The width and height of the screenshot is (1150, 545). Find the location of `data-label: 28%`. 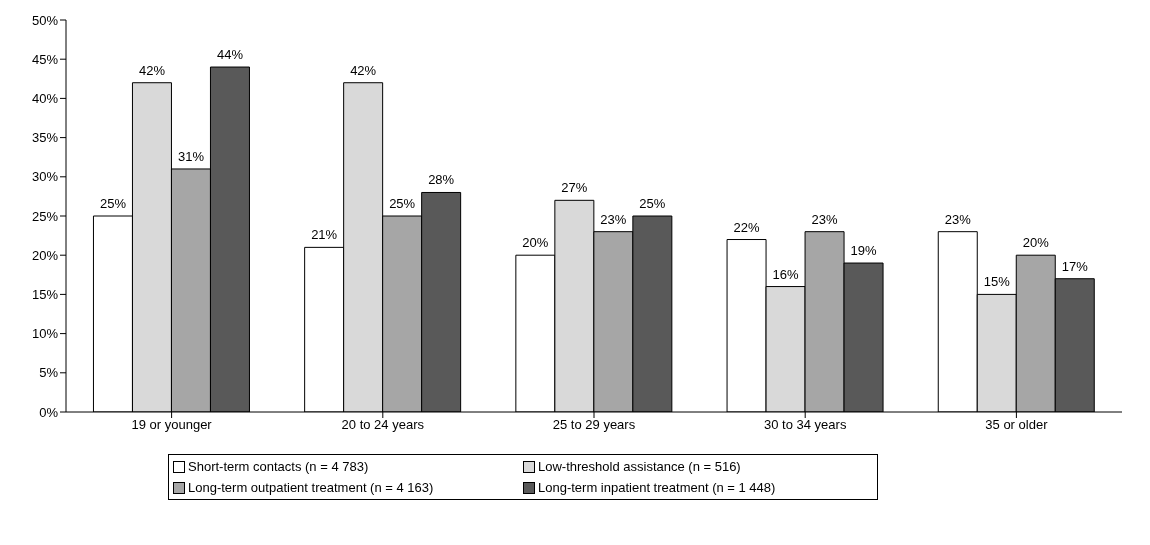

data-label: 28% is located at coordinates (441, 180).